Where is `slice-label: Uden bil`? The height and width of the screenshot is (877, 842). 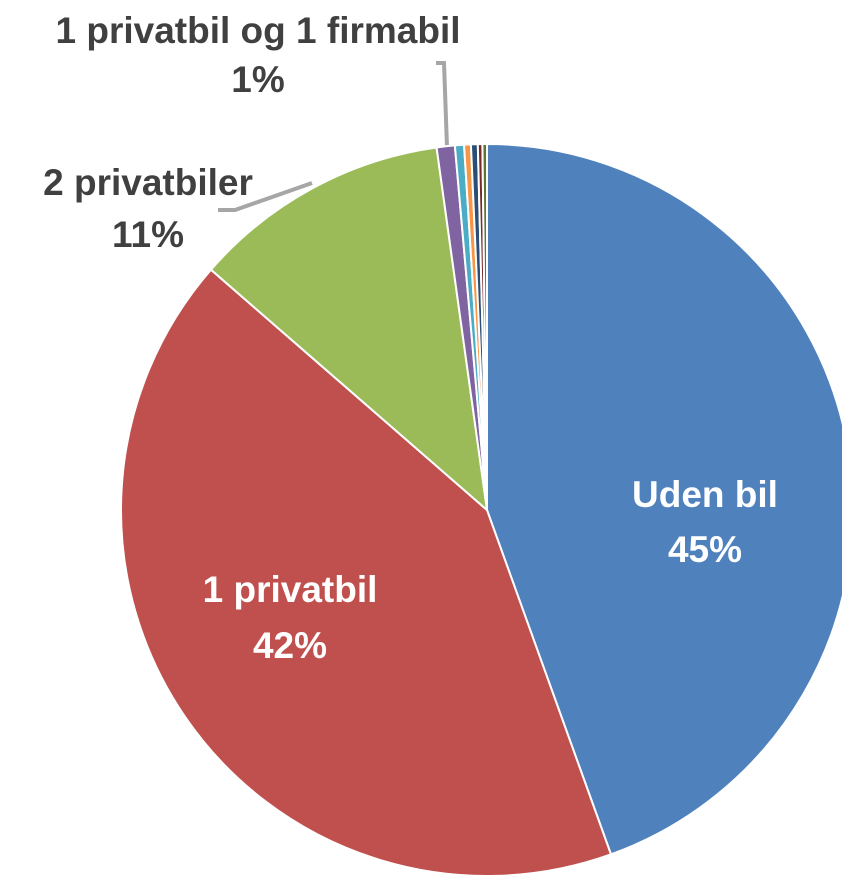 slice-label: Uden bil is located at coordinates (705, 494).